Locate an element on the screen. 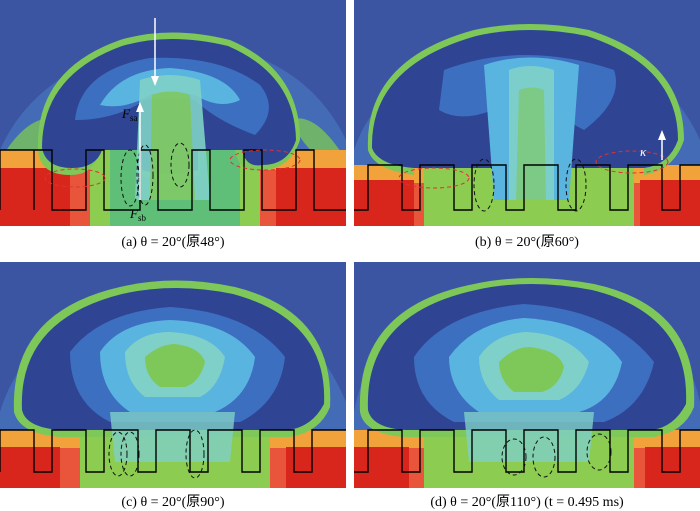  caption-c: (c) θ = 20°(原90°) is located at coordinates (173, 502).